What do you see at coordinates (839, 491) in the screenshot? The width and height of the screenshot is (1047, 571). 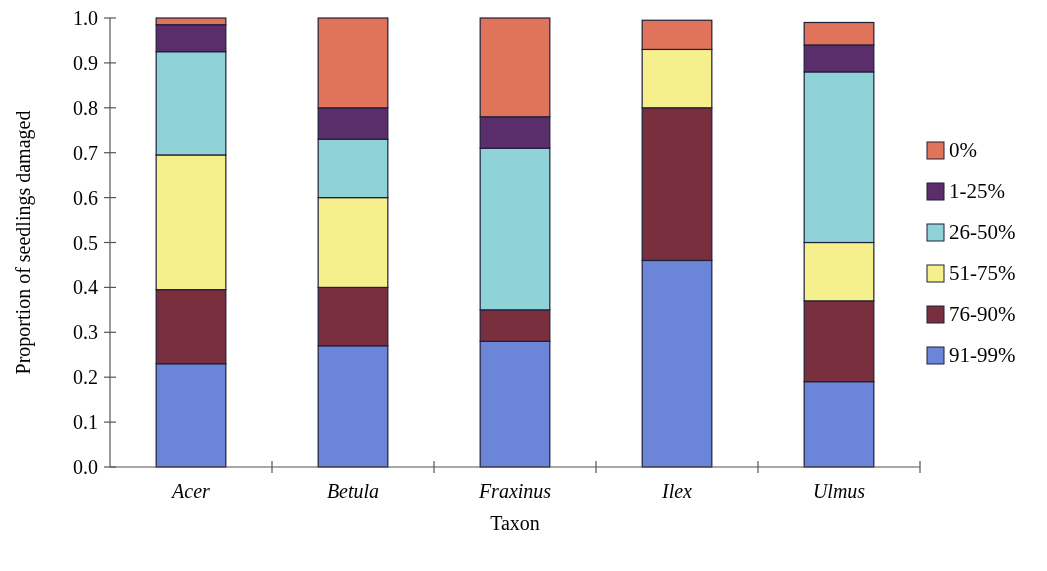 I see `x-tick-label: Ulmus` at bounding box center [839, 491].